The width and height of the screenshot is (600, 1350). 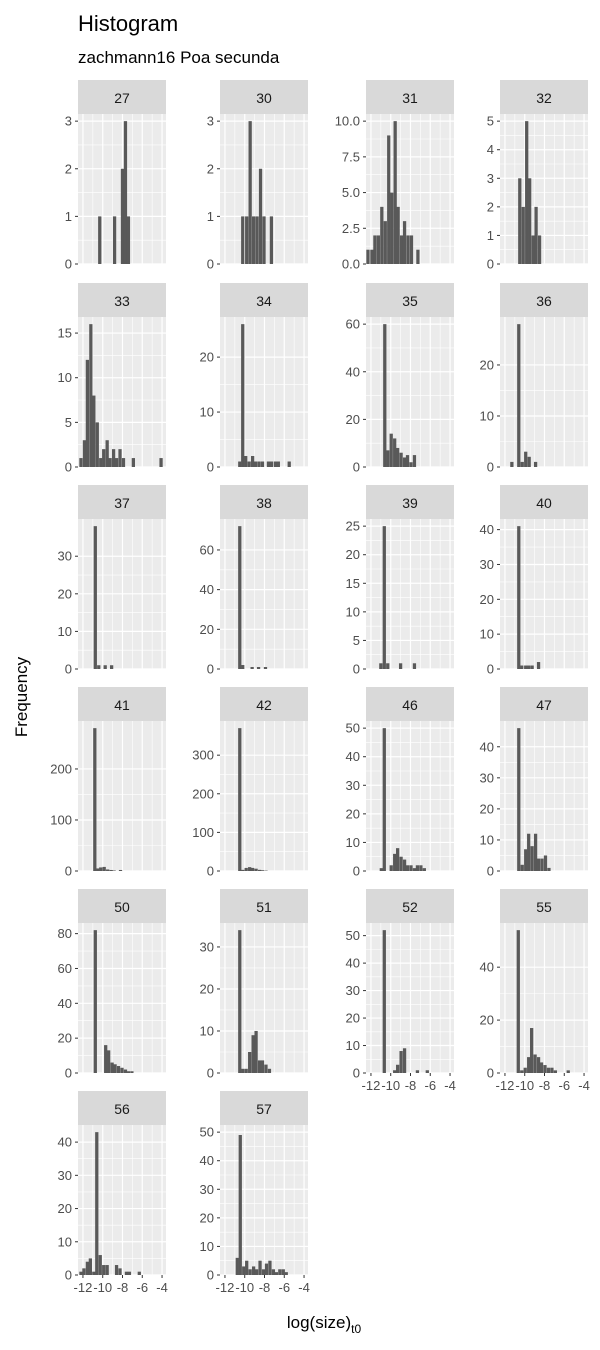 What do you see at coordinates (112, 379) in the screenshot?
I see `facet-panel: 33 0 5 10 15` at bounding box center [112, 379].